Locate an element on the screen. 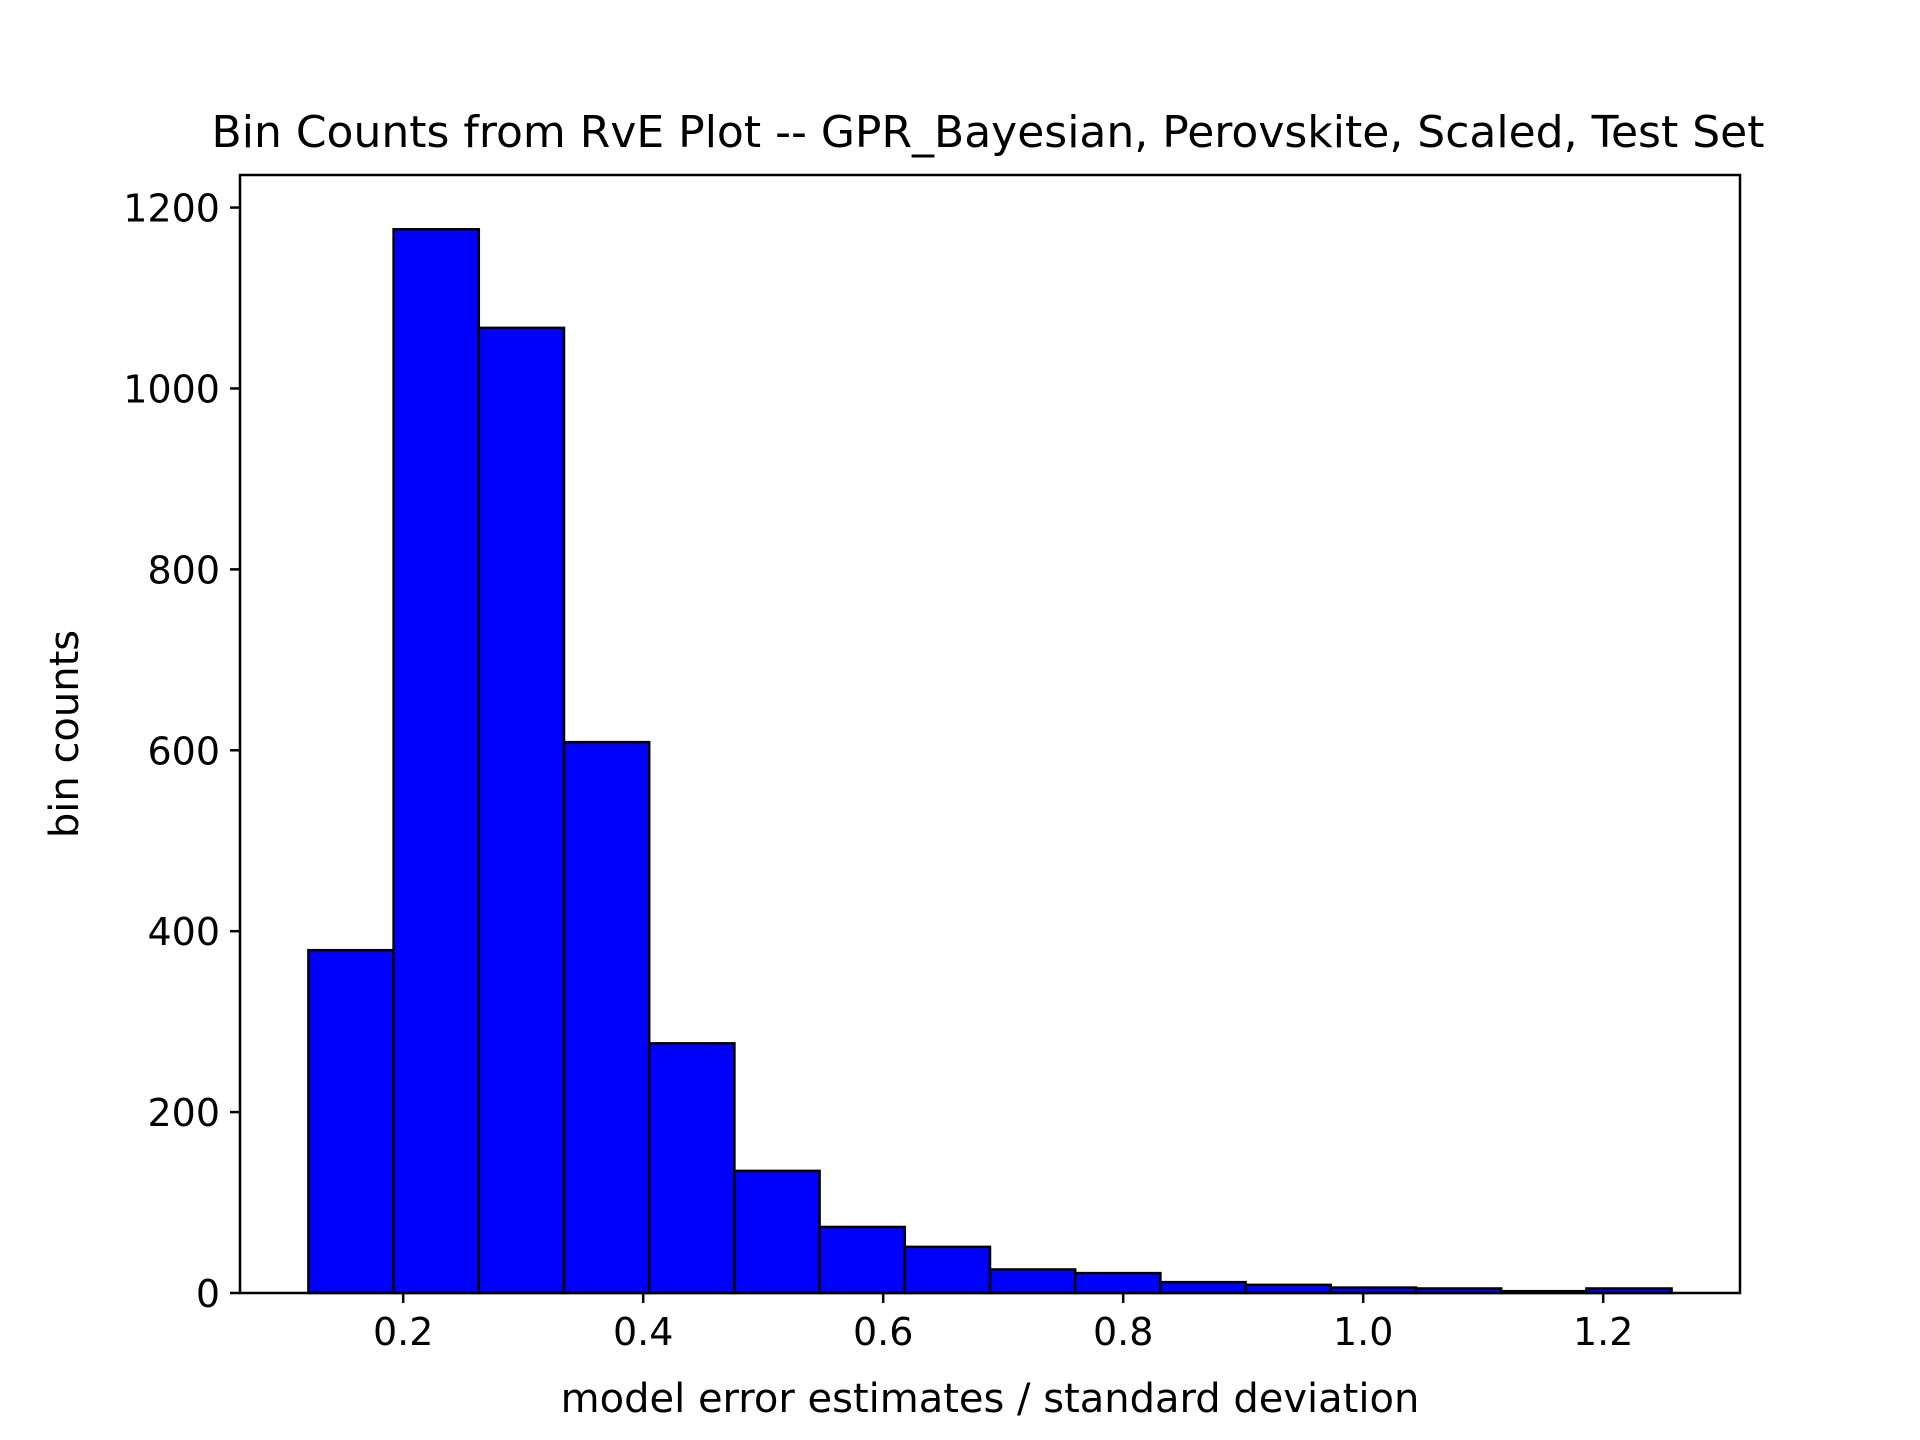 This screenshot has height=1440, width=1920. x-tick-label: 0.4 is located at coordinates (643, 1332).